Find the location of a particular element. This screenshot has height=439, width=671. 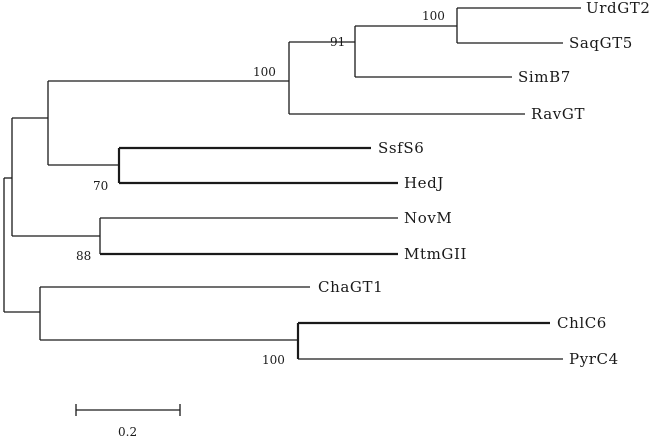

bootstrap-nov-mtm: 88 is located at coordinates (83, 256).